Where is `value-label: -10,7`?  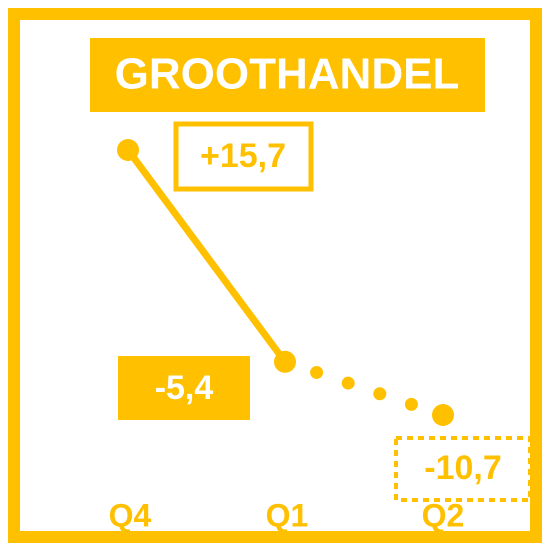
value-label: -10,7 is located at coordinates (463, 468).